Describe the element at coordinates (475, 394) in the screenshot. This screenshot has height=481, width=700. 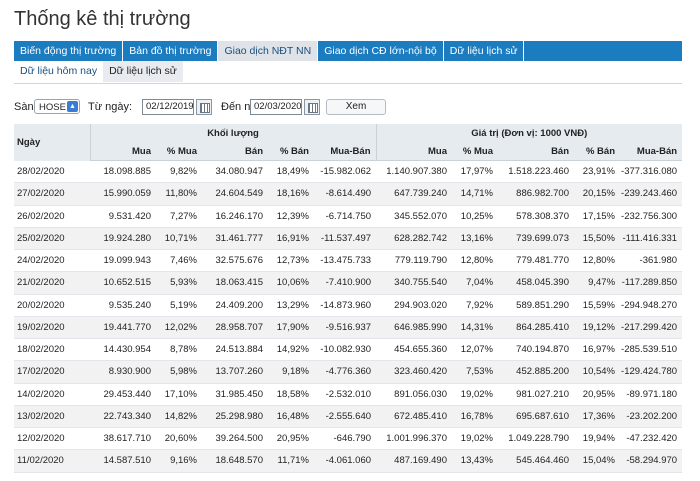
I see `value-cell: 19,02%` at that location.